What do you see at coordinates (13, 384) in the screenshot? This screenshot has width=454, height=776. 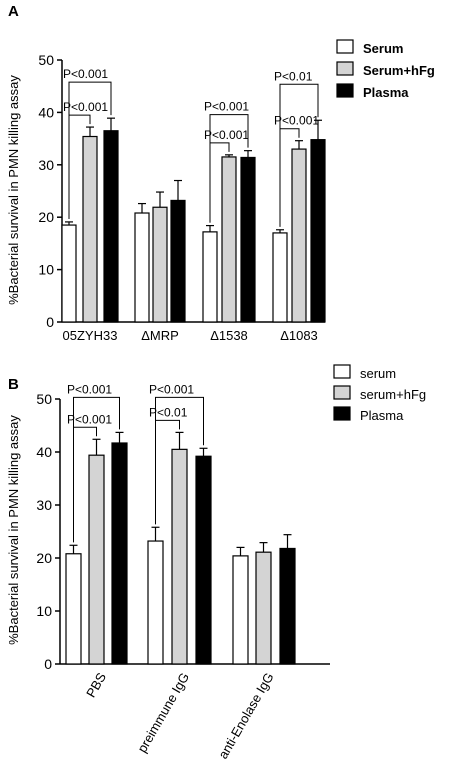 I see `panel-label: B` at bounding box center [13, 384].